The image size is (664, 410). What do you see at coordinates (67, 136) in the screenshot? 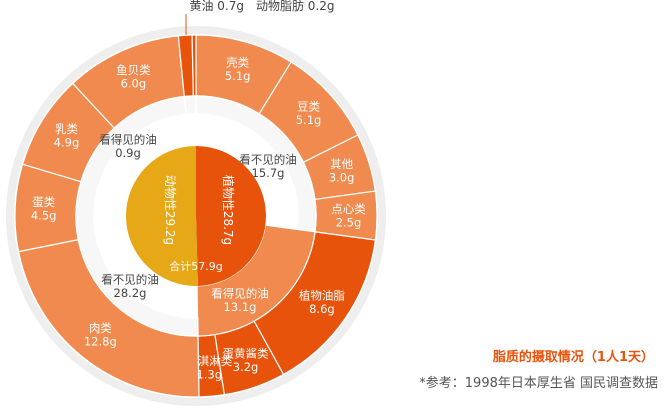
I see `outer-label-9: 乳类 4.9g` at bounding box center [67, 136].